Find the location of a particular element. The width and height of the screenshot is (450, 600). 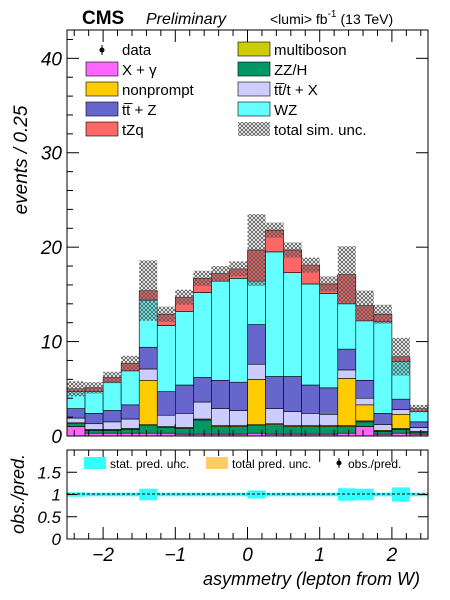

legend-label-4: tt̅/t + X is located at coordinates (296, 90).